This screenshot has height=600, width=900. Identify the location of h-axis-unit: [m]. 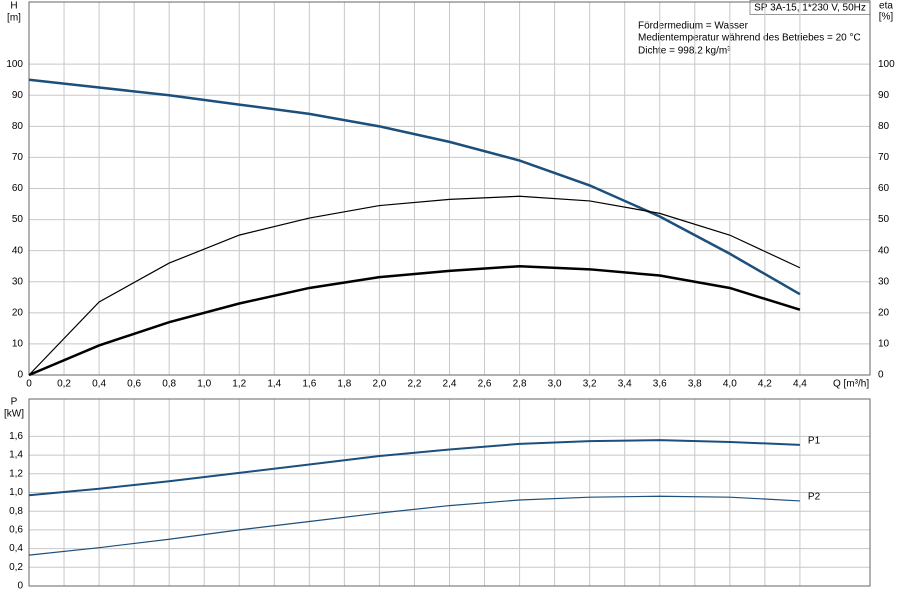
(14, 18).